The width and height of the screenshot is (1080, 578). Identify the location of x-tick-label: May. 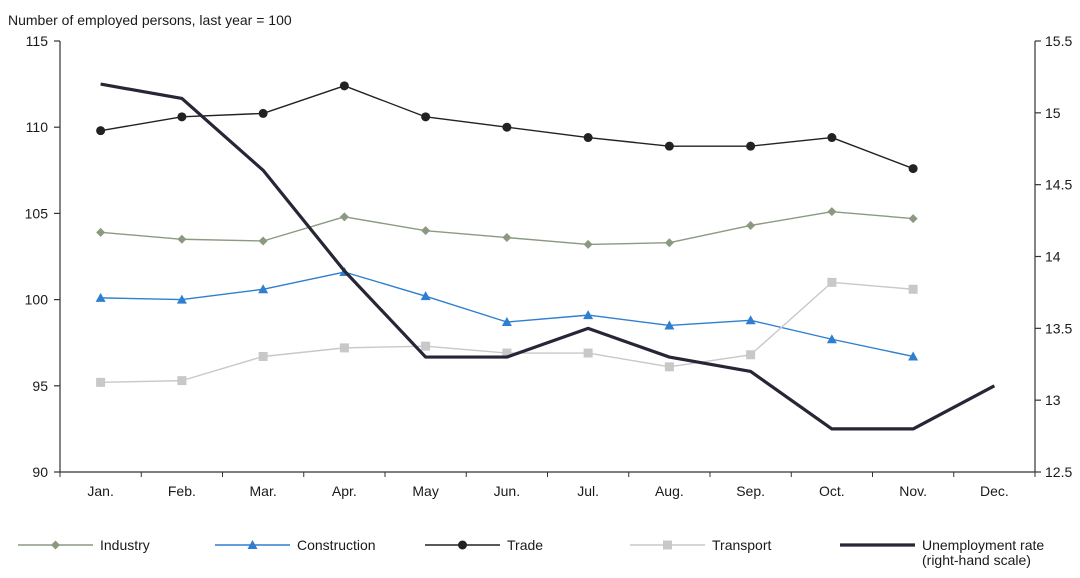
(425, 491).